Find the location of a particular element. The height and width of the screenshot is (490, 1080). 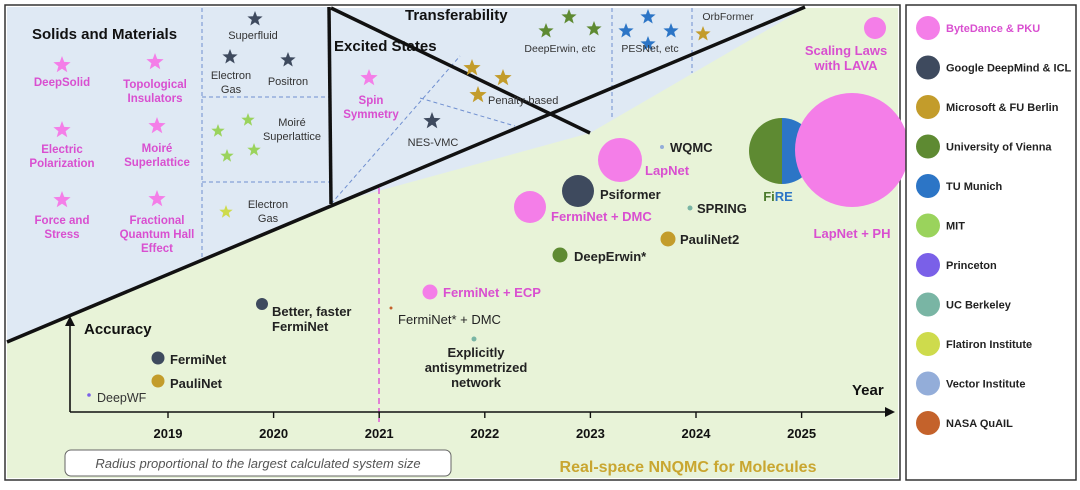

x-axis-arrow is located at coordinates (890, 412).